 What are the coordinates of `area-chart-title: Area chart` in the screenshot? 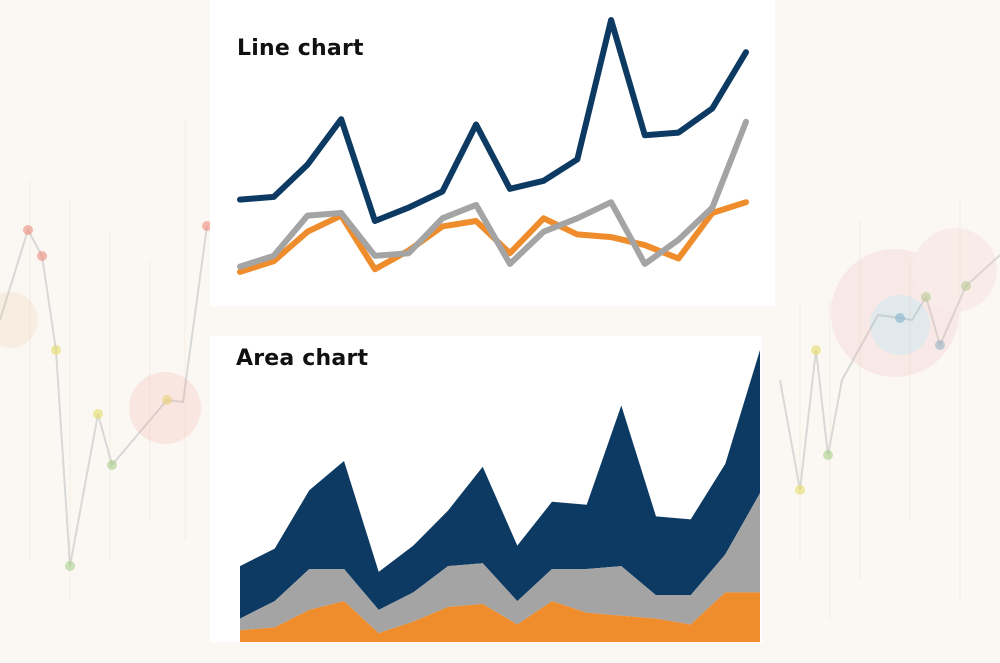 It's located at (302, 358).